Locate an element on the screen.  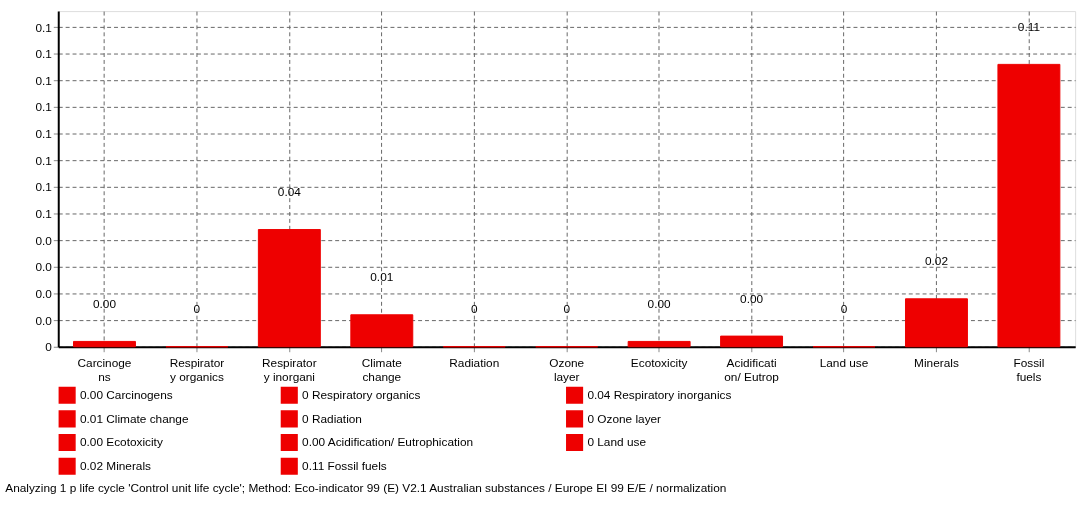
legend-label: 0.11 Fossil fuels is located at coordinates (344, 466).